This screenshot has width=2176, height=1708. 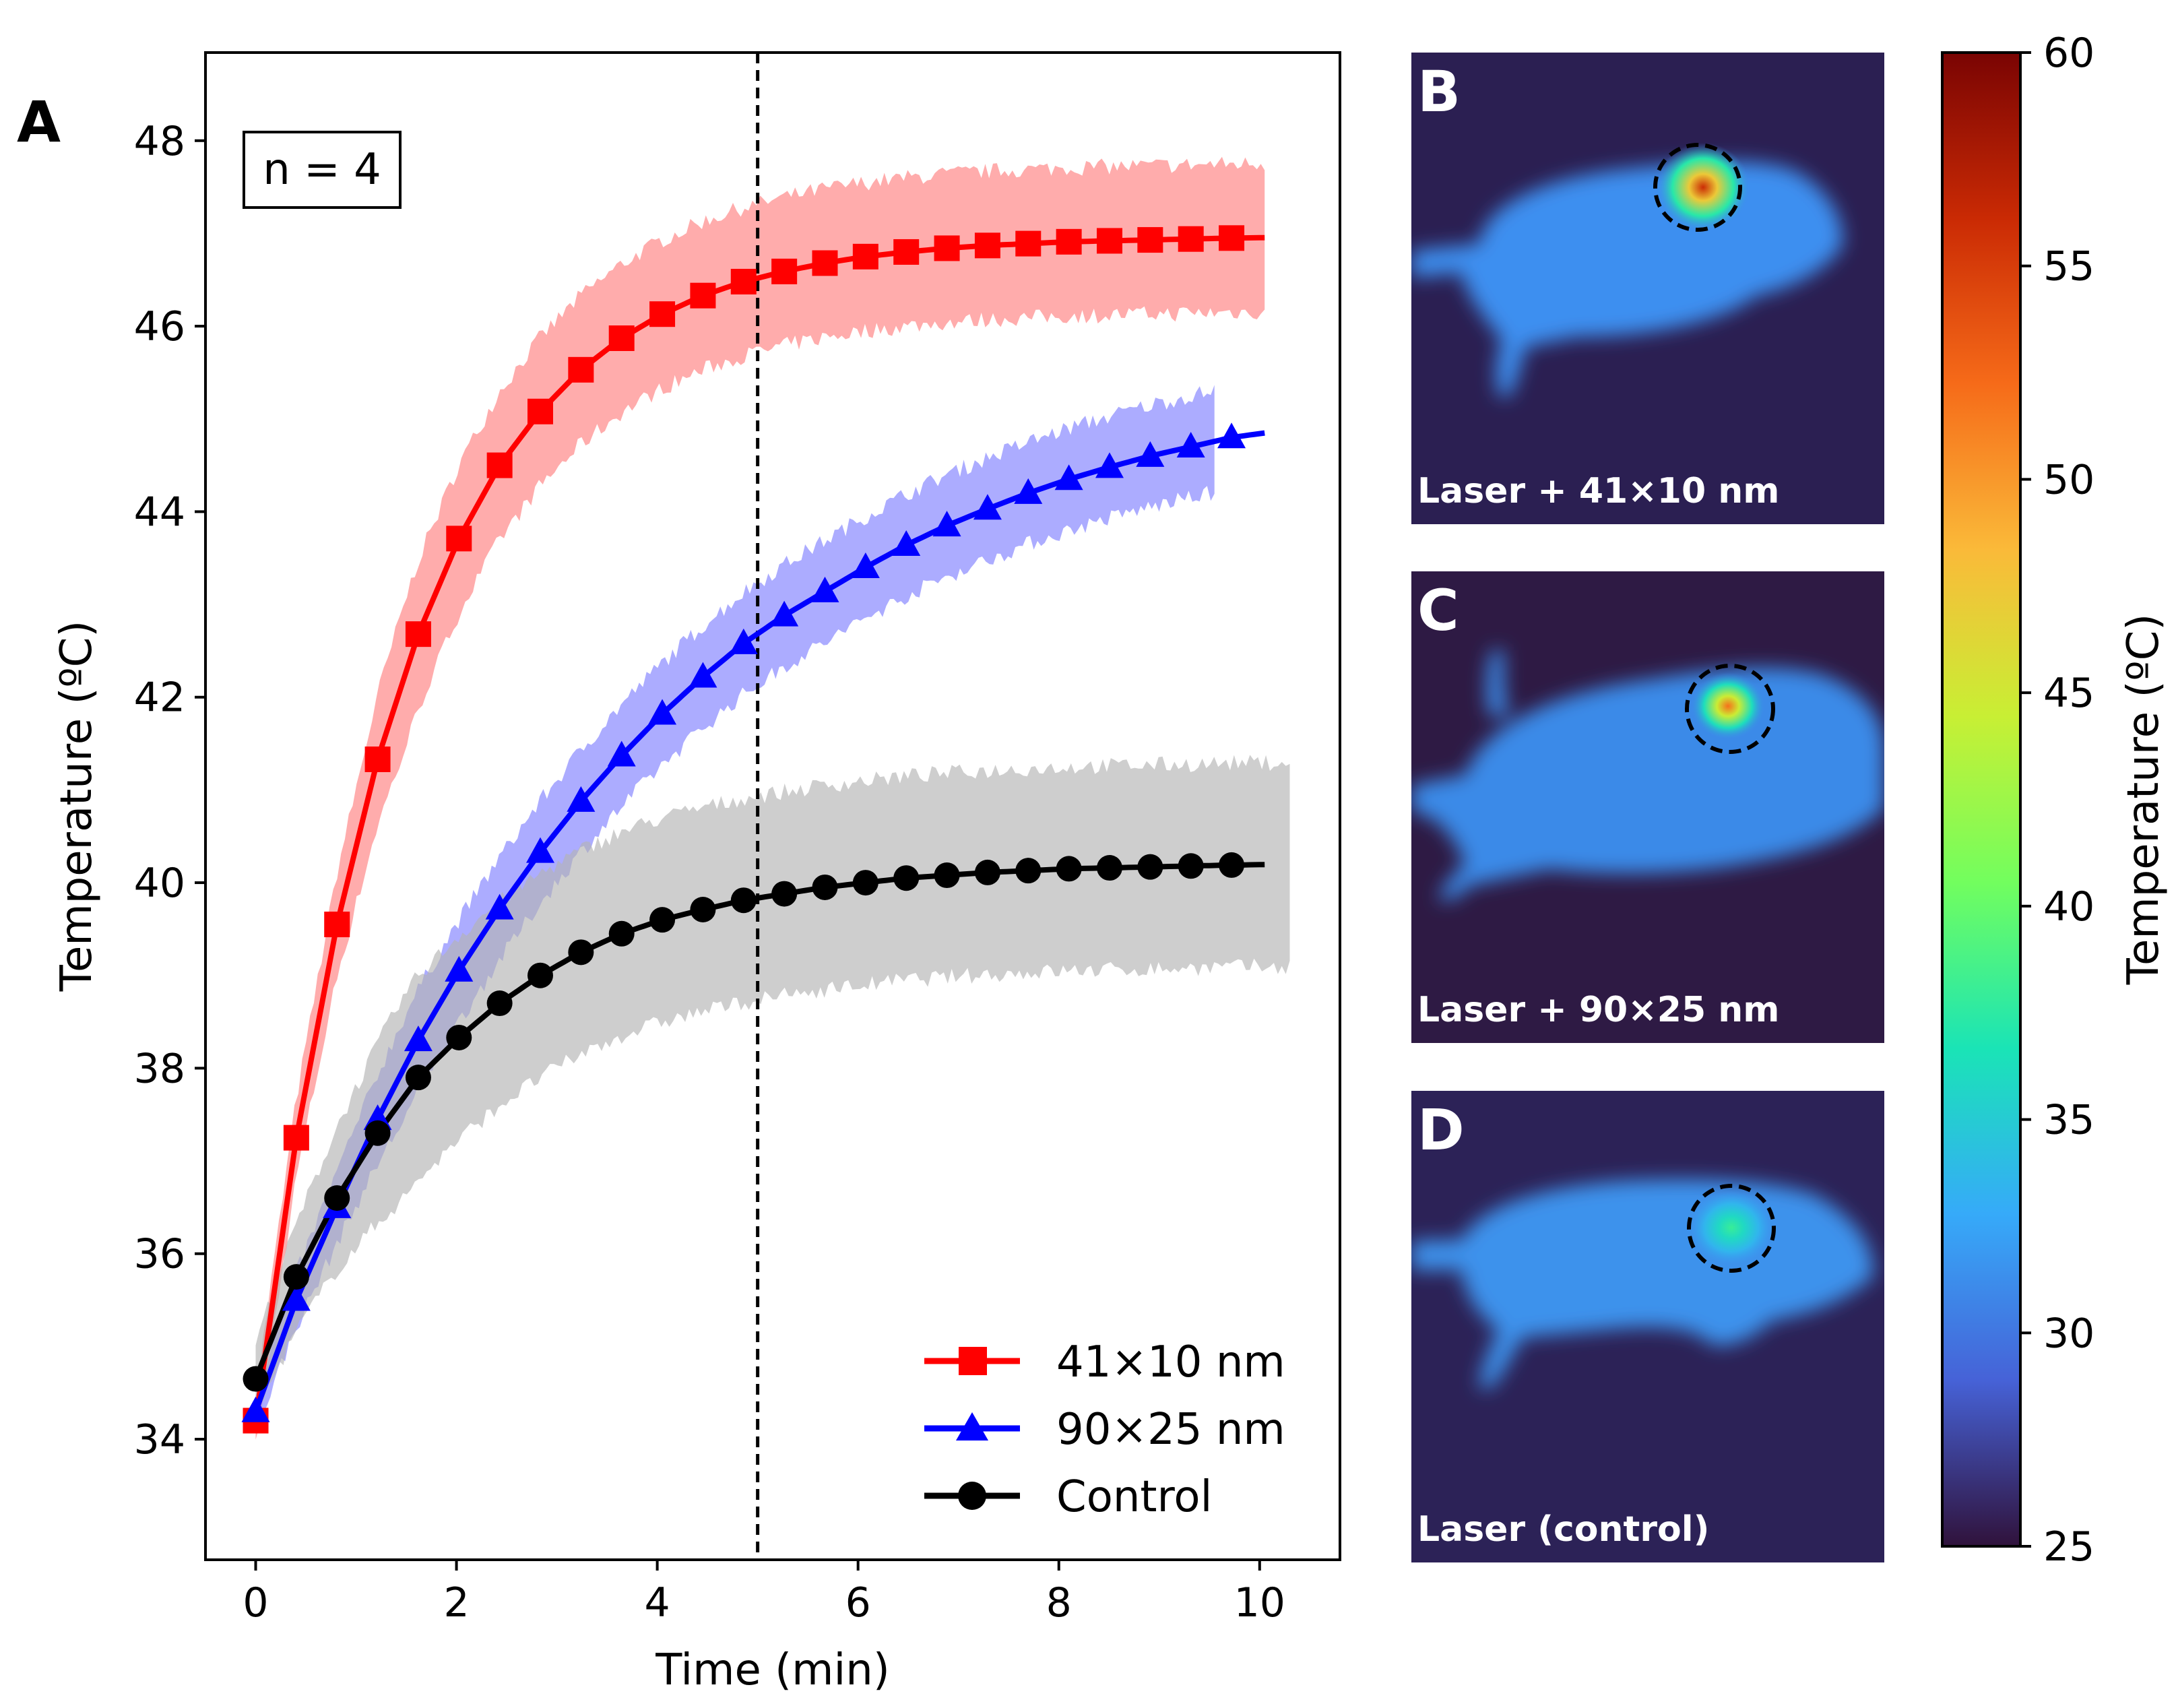 What do you see at coordinates (1598, 1010) in the screenshot?
I see `panel-c-caption: Laser + 90×25 nm` at bounding box center [1598, 1010].